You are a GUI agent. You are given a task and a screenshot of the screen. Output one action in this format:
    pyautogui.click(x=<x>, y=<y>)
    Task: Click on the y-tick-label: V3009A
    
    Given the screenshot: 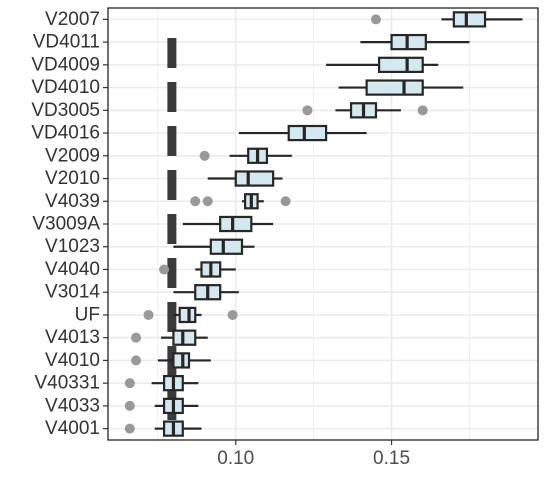 What is the action you would take?
    pyautogui.click(x=66, y=224)
    